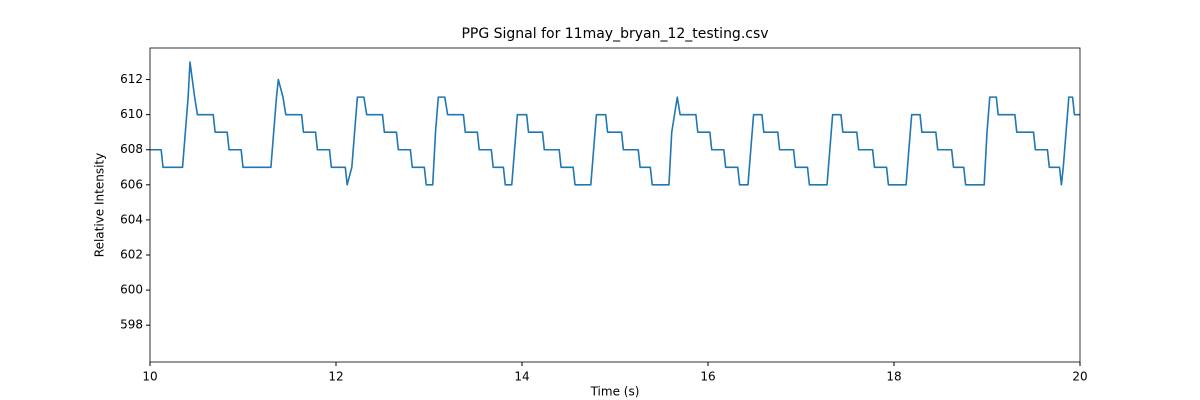  Describe the element at coordinates (131, 325) in the screenshot. I see `y-tick-label: 598` at that location.